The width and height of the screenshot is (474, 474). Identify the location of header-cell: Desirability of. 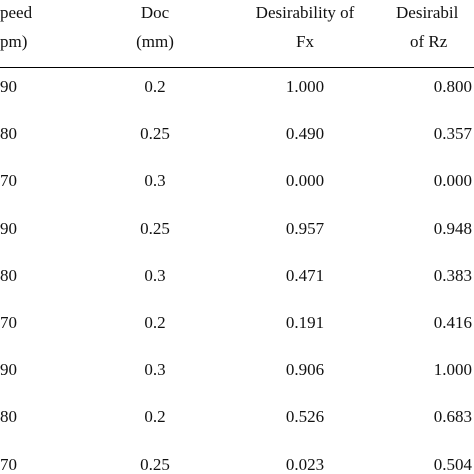
(305, 12).